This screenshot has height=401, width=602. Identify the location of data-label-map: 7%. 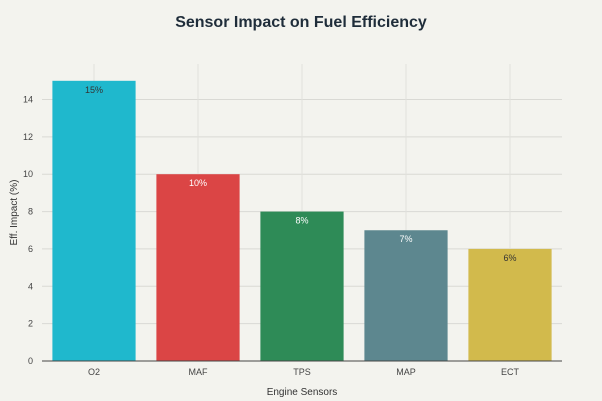
(405, 239).